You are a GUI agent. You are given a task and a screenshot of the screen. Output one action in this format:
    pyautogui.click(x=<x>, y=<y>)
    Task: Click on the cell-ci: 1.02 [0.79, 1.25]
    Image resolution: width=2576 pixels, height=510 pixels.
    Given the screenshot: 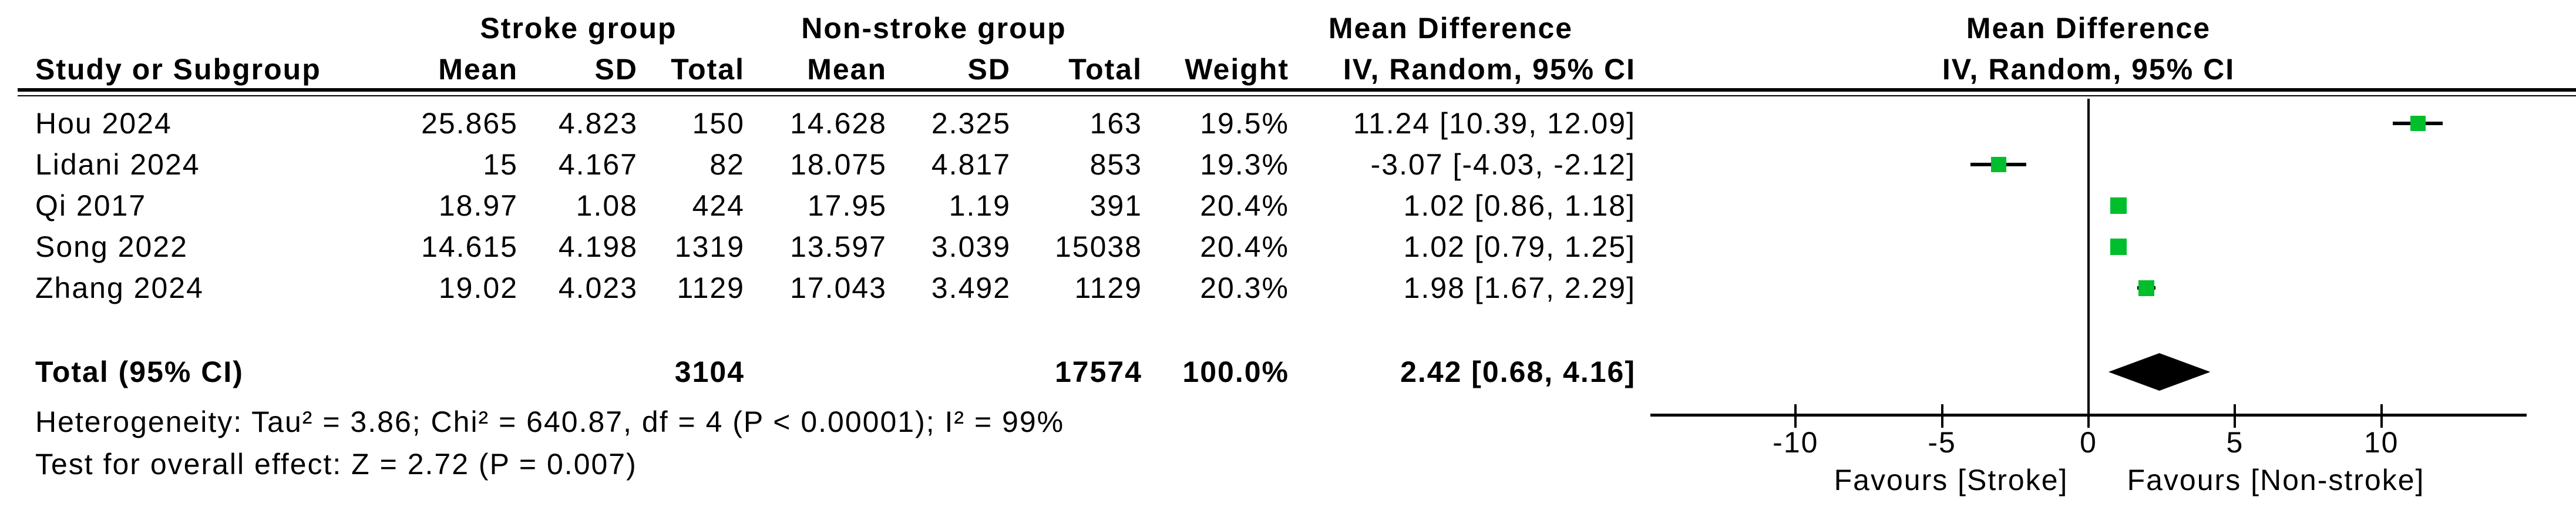 What is the action you would take?
    pyautogui.click(x=1520, y=246)
    